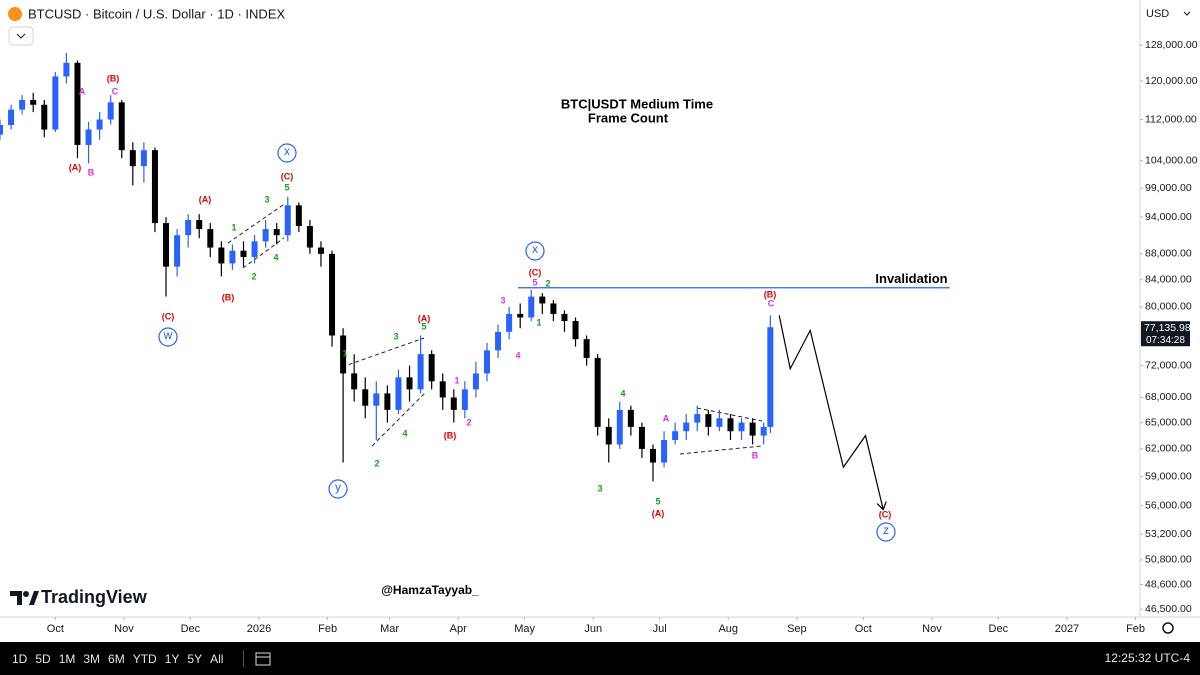 This screenshot has width=1200, height=675. I want to click on x-tick-label: Jun, so click(593, 629).